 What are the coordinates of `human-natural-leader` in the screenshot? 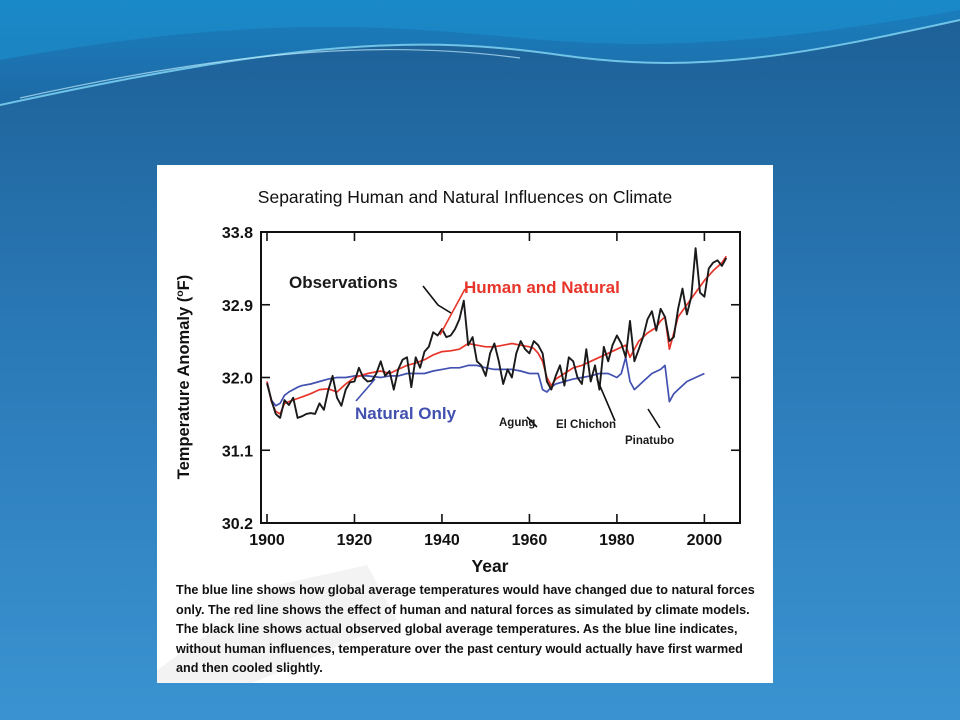 It's located at (452, 312).